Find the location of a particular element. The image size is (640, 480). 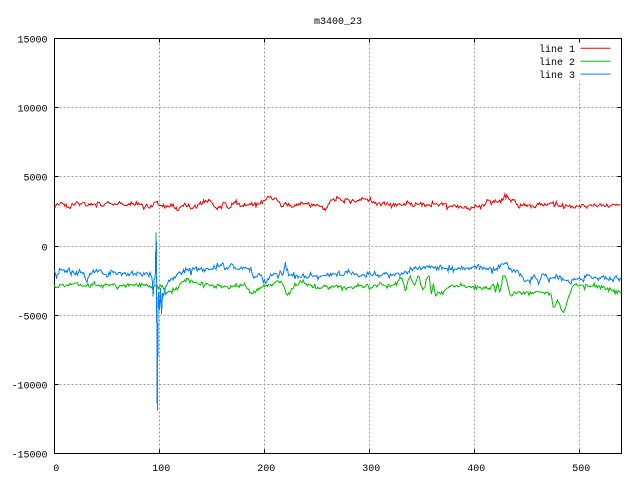

svg-text: line 1 is located at coordinates (557, 50).